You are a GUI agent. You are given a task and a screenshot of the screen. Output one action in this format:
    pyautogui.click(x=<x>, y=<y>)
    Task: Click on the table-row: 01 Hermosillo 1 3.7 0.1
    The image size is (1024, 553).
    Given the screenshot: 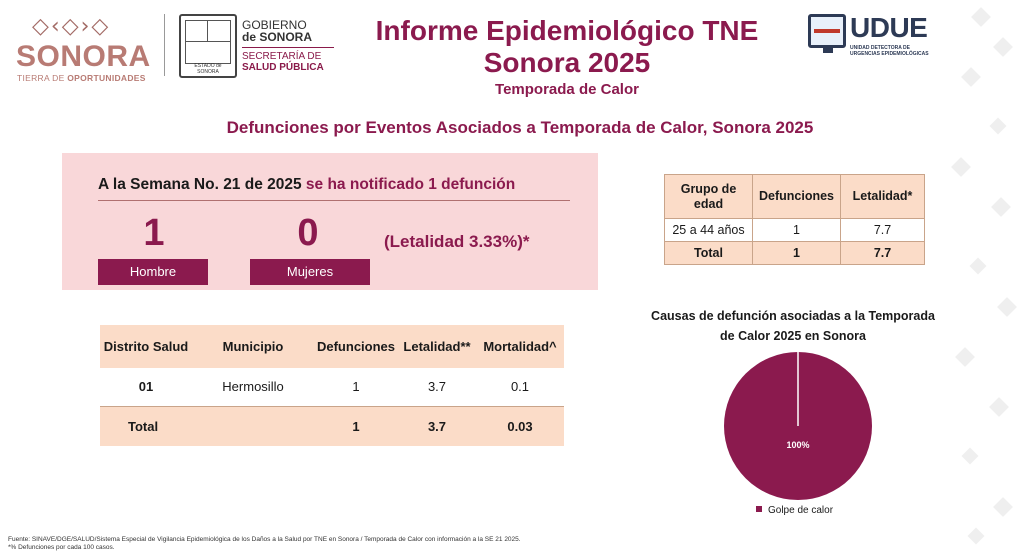 What is the action you would take?
    pyautogui.click(x=332, y=387)
    